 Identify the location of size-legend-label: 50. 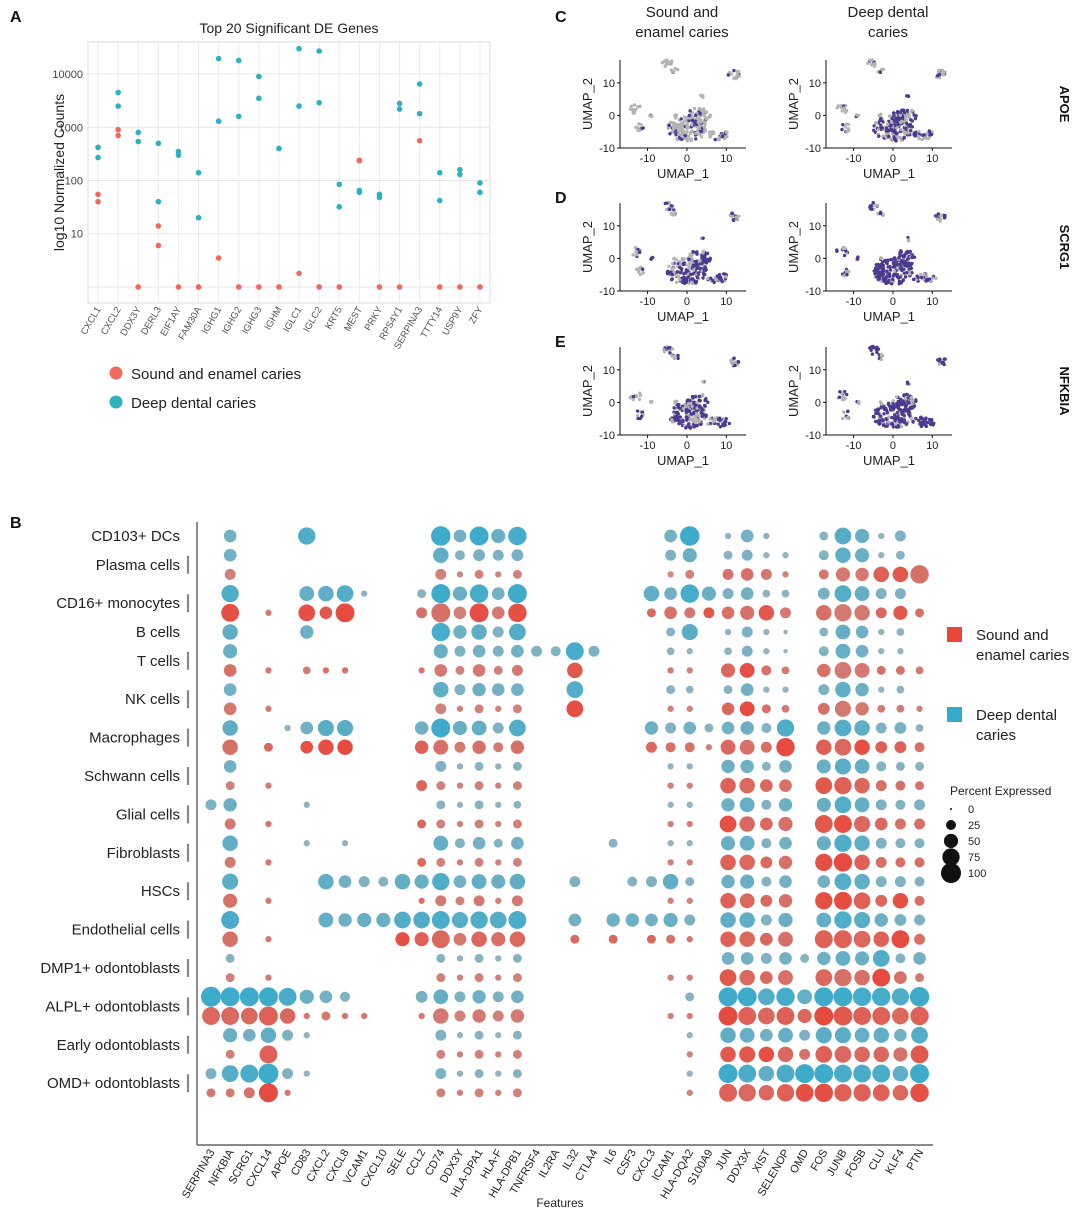
(974, 842).